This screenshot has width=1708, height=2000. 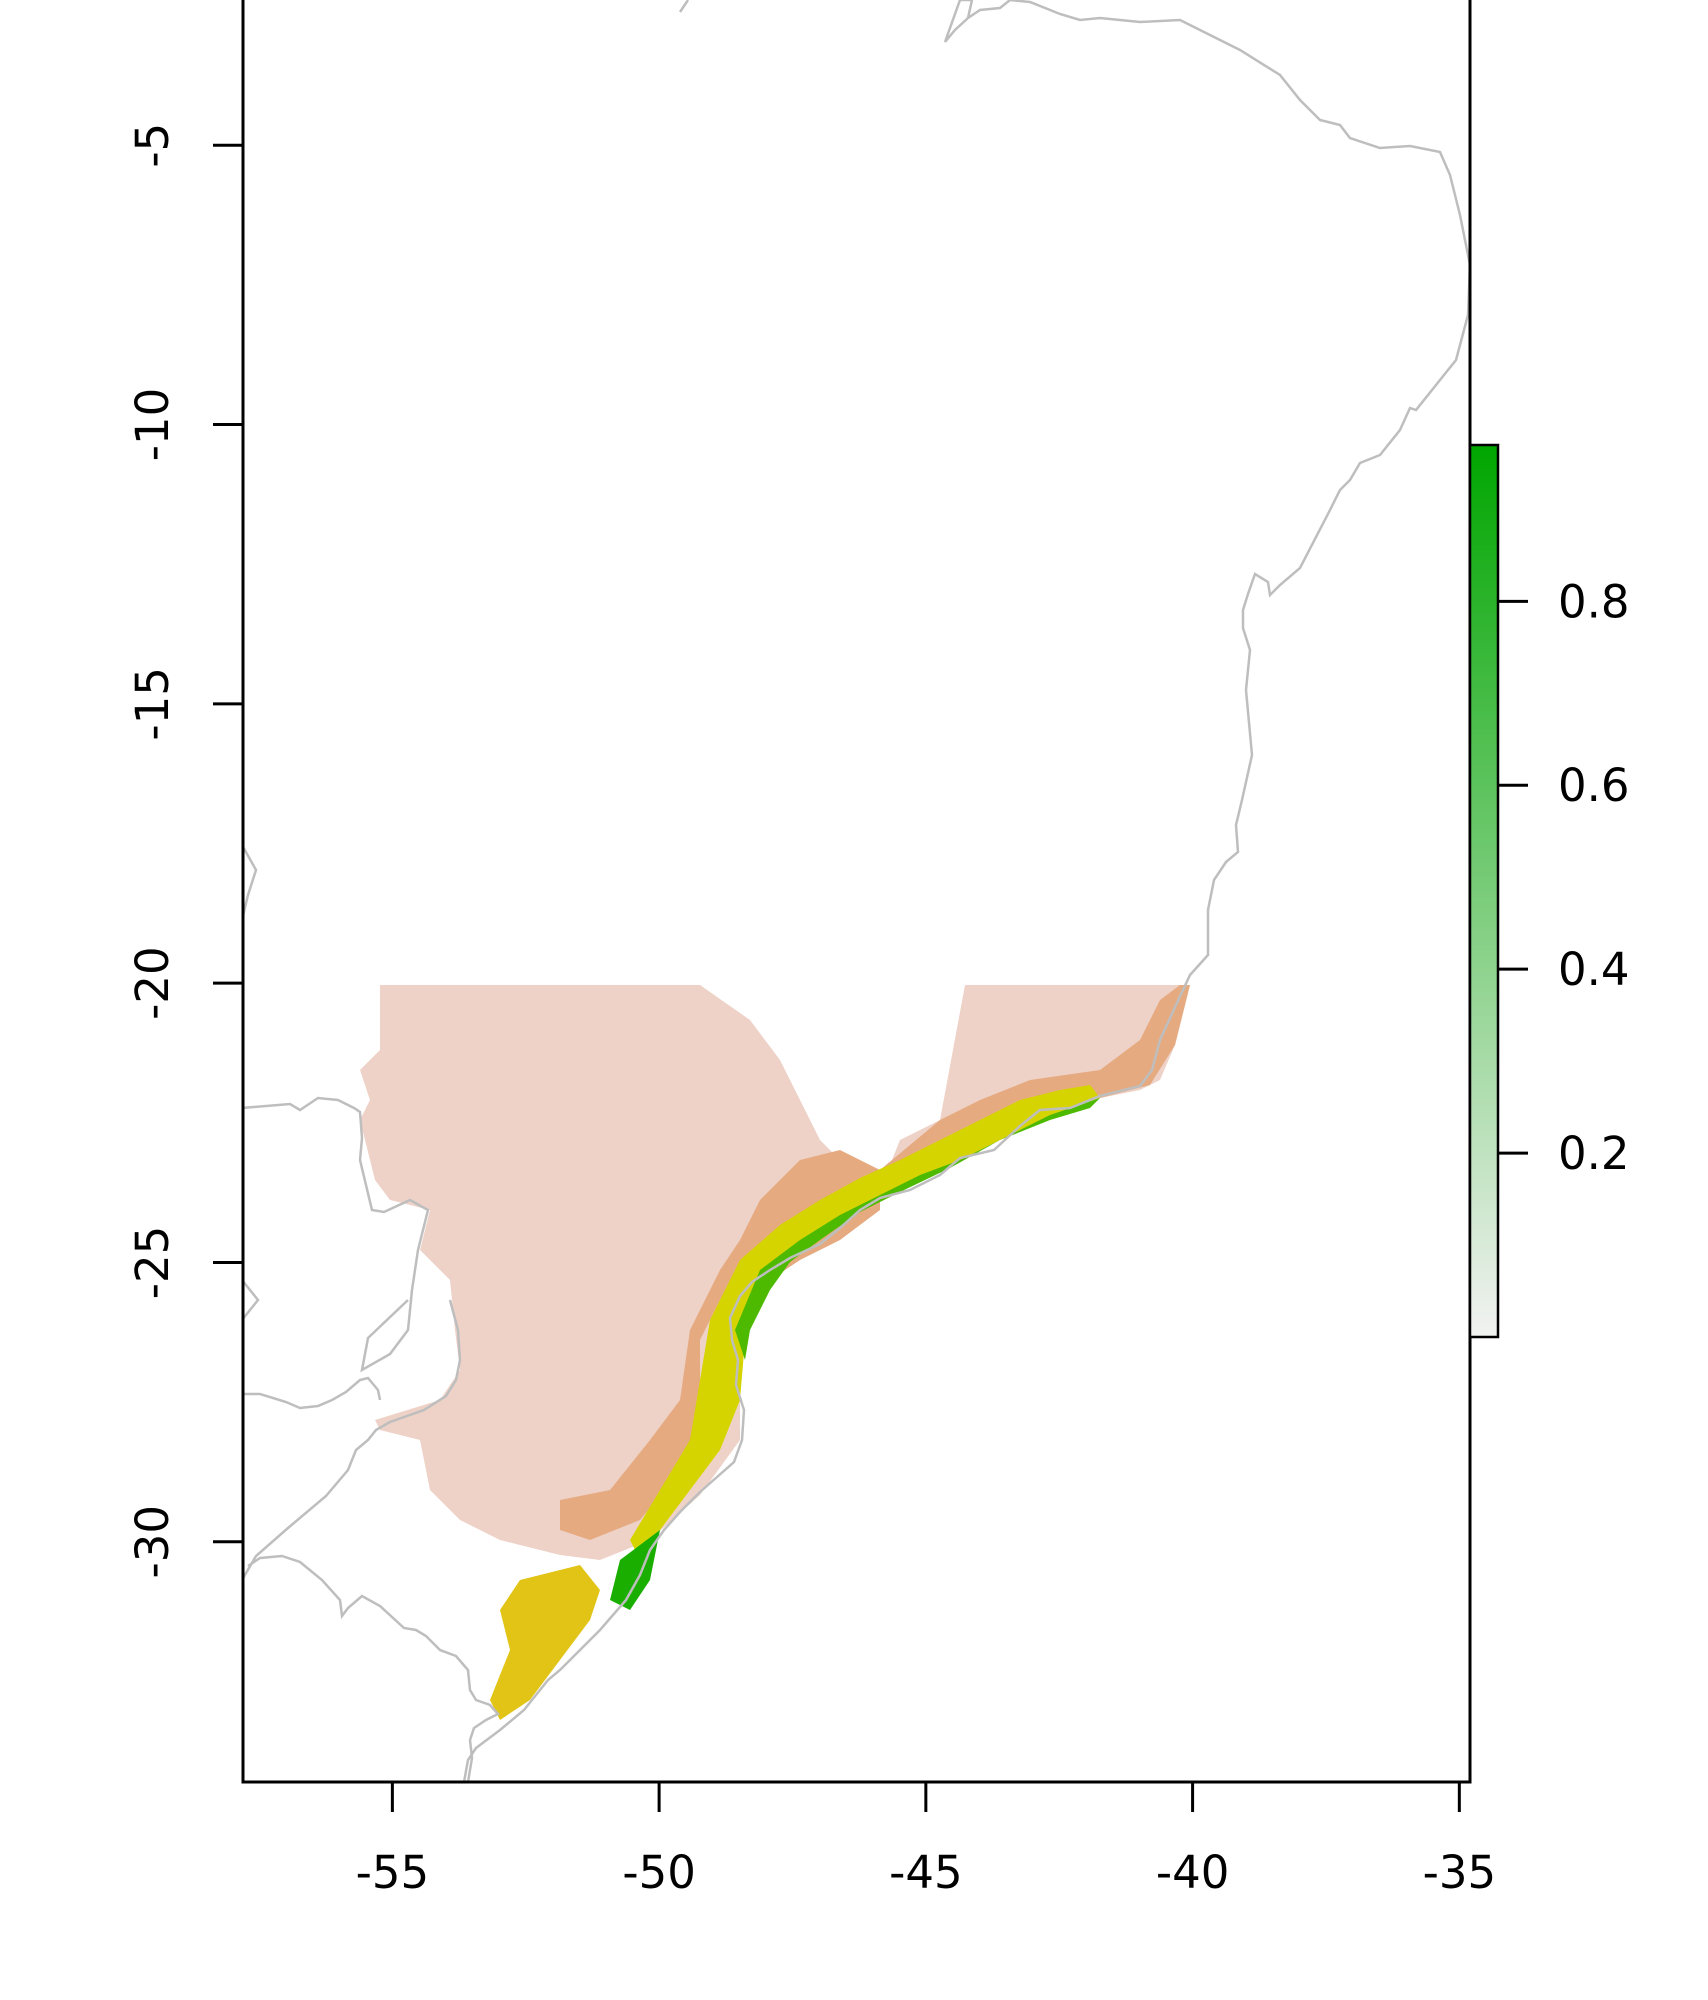 I want to click on legend-tick-label: 0.6, so click(x=1594, y=785).